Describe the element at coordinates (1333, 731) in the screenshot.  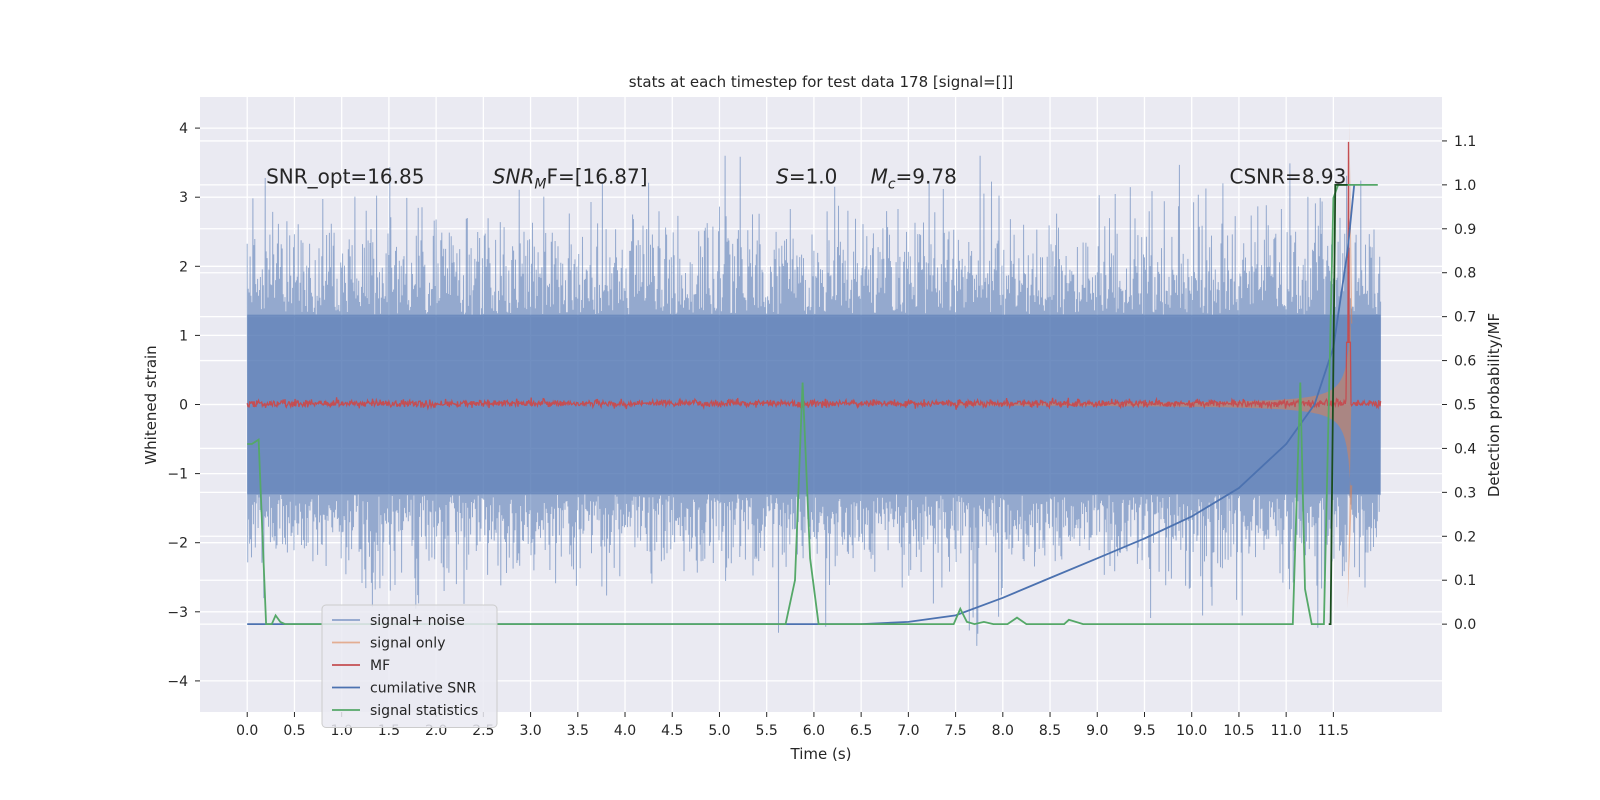
I see `x-tick-label: 11.5` at that location.